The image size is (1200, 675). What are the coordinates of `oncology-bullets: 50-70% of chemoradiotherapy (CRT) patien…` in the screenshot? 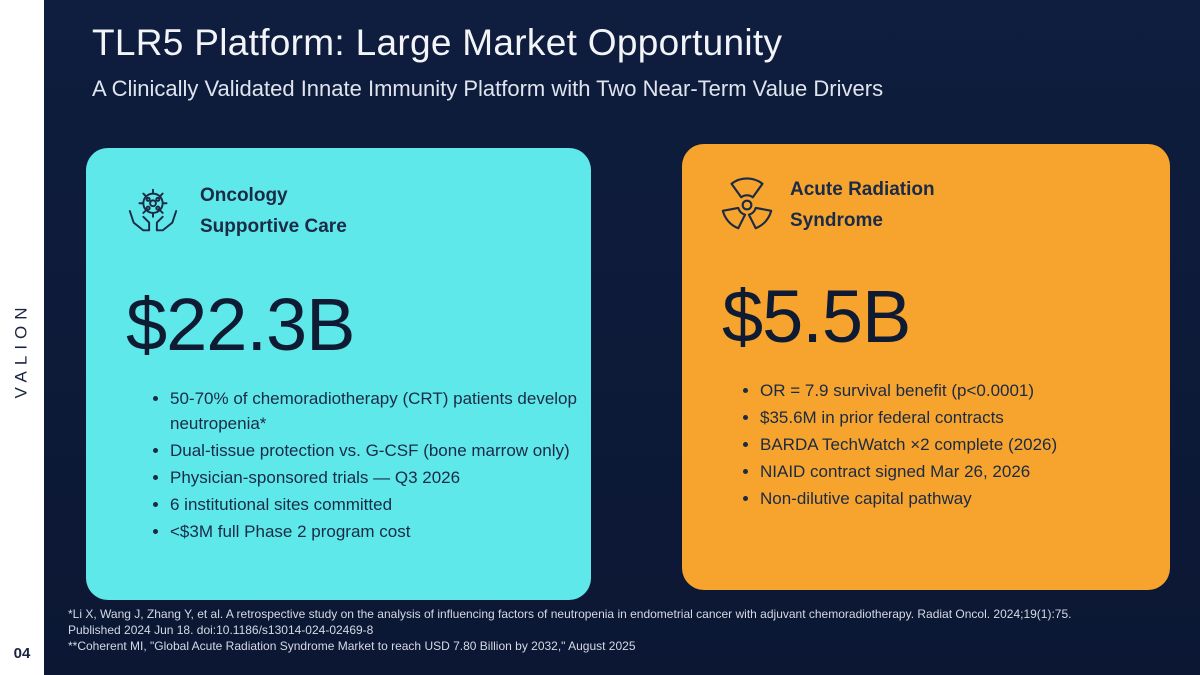 It's located at (369, 466).